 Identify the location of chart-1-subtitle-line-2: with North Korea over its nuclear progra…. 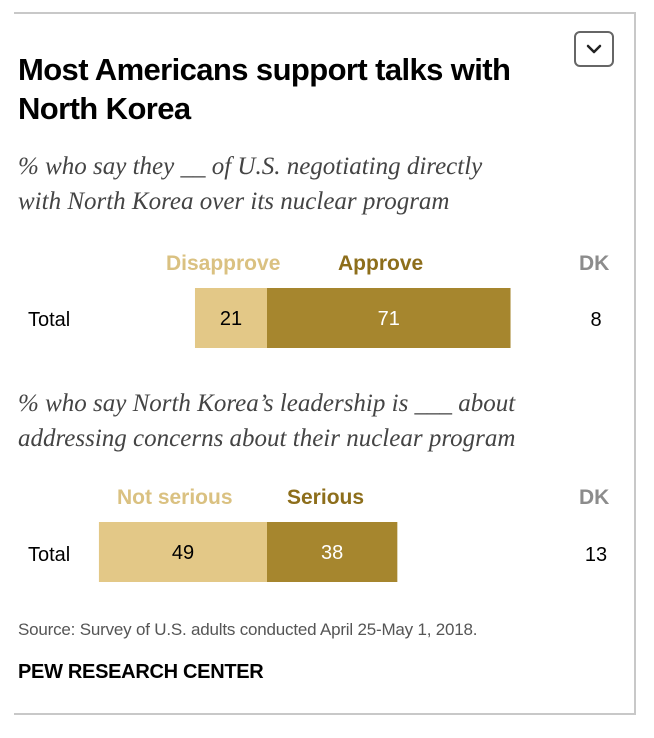
(234, 201).